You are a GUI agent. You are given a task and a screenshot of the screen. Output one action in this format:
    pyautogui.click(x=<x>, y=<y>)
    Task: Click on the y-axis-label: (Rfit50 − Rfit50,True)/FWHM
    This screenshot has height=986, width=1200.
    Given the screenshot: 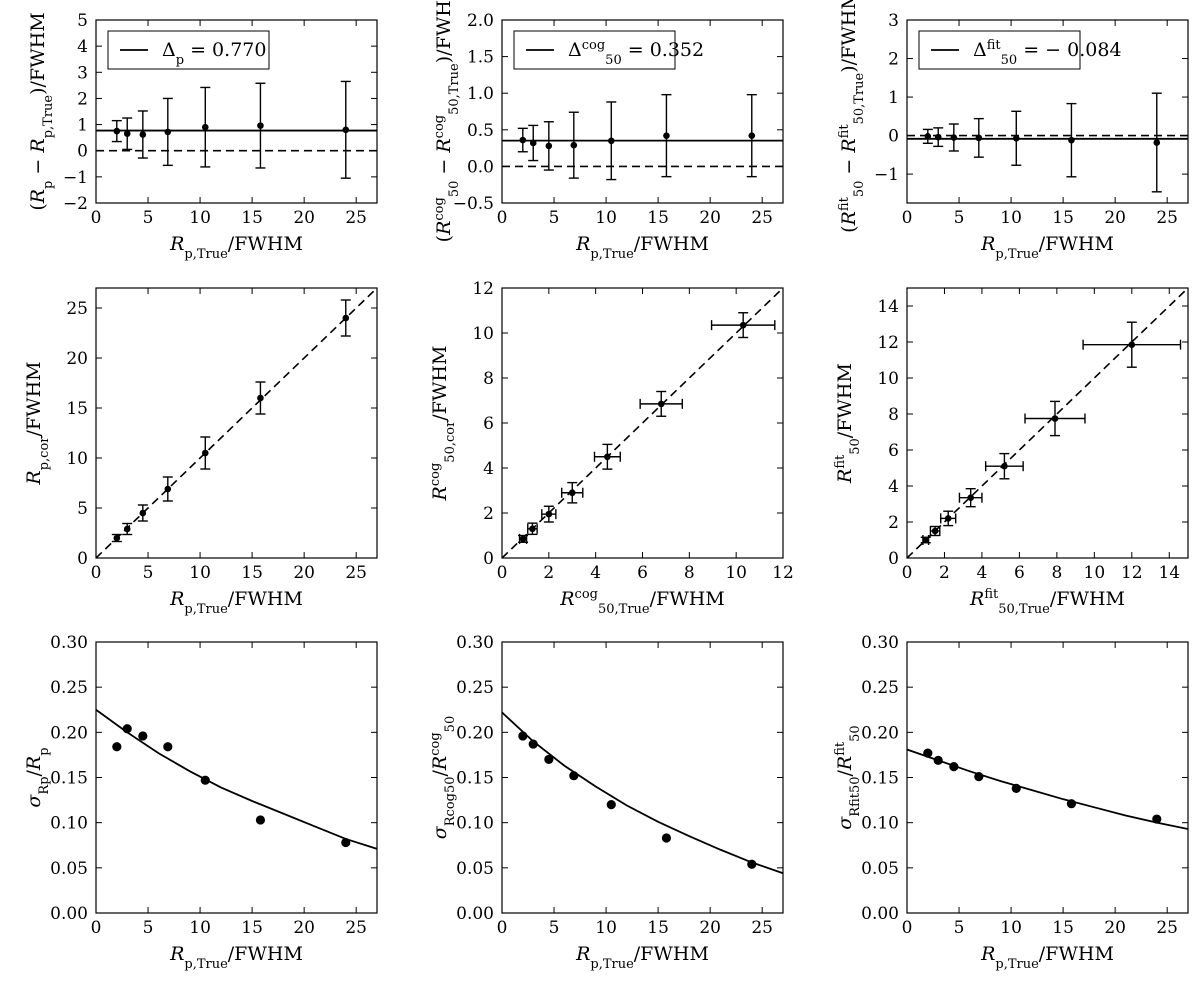 What is the action you would take?
    pyautogui.click(x=852, y=116)
    